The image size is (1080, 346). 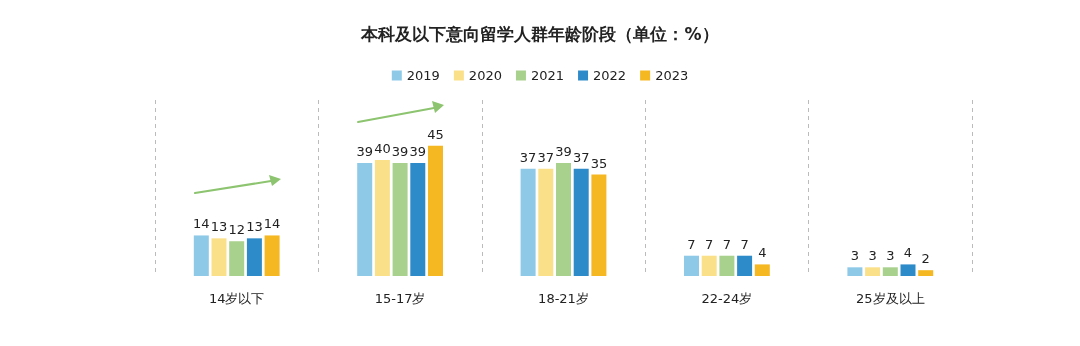 I want to click on x-tick-label: 14岁以下, so click(x=236, y=298).